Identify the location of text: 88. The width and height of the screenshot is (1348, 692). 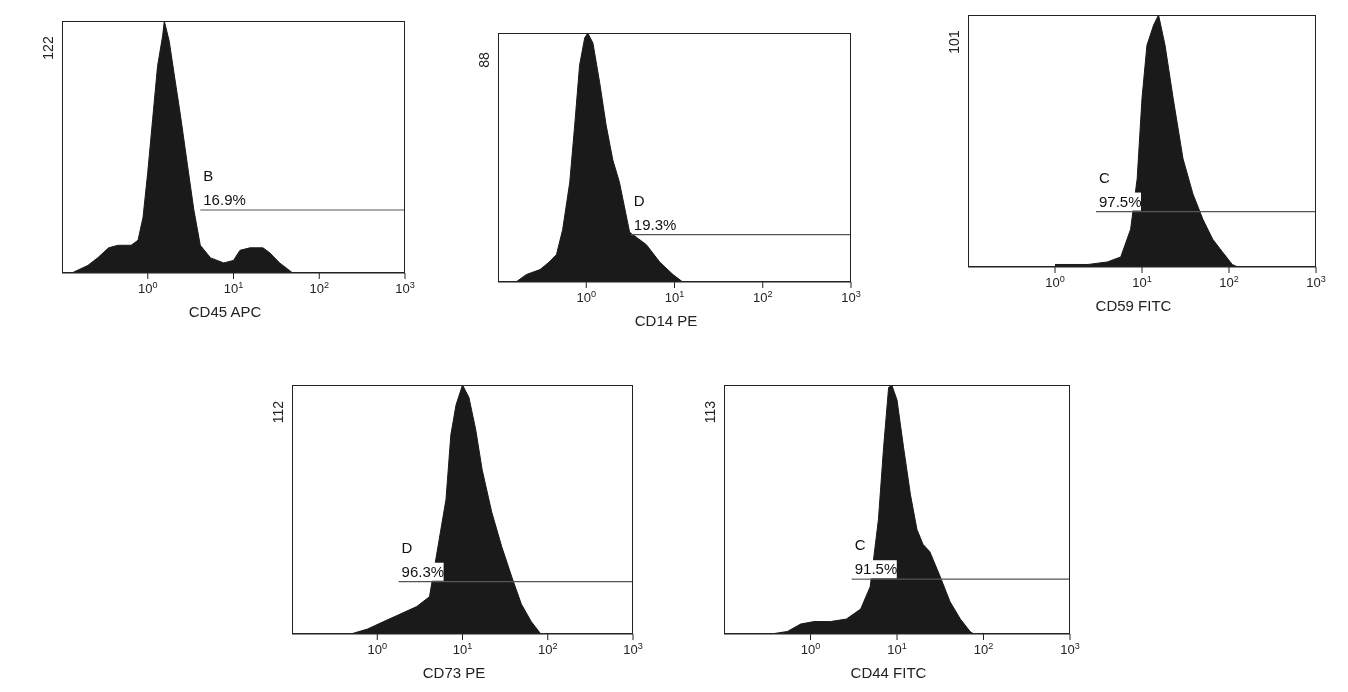
(483, 60).